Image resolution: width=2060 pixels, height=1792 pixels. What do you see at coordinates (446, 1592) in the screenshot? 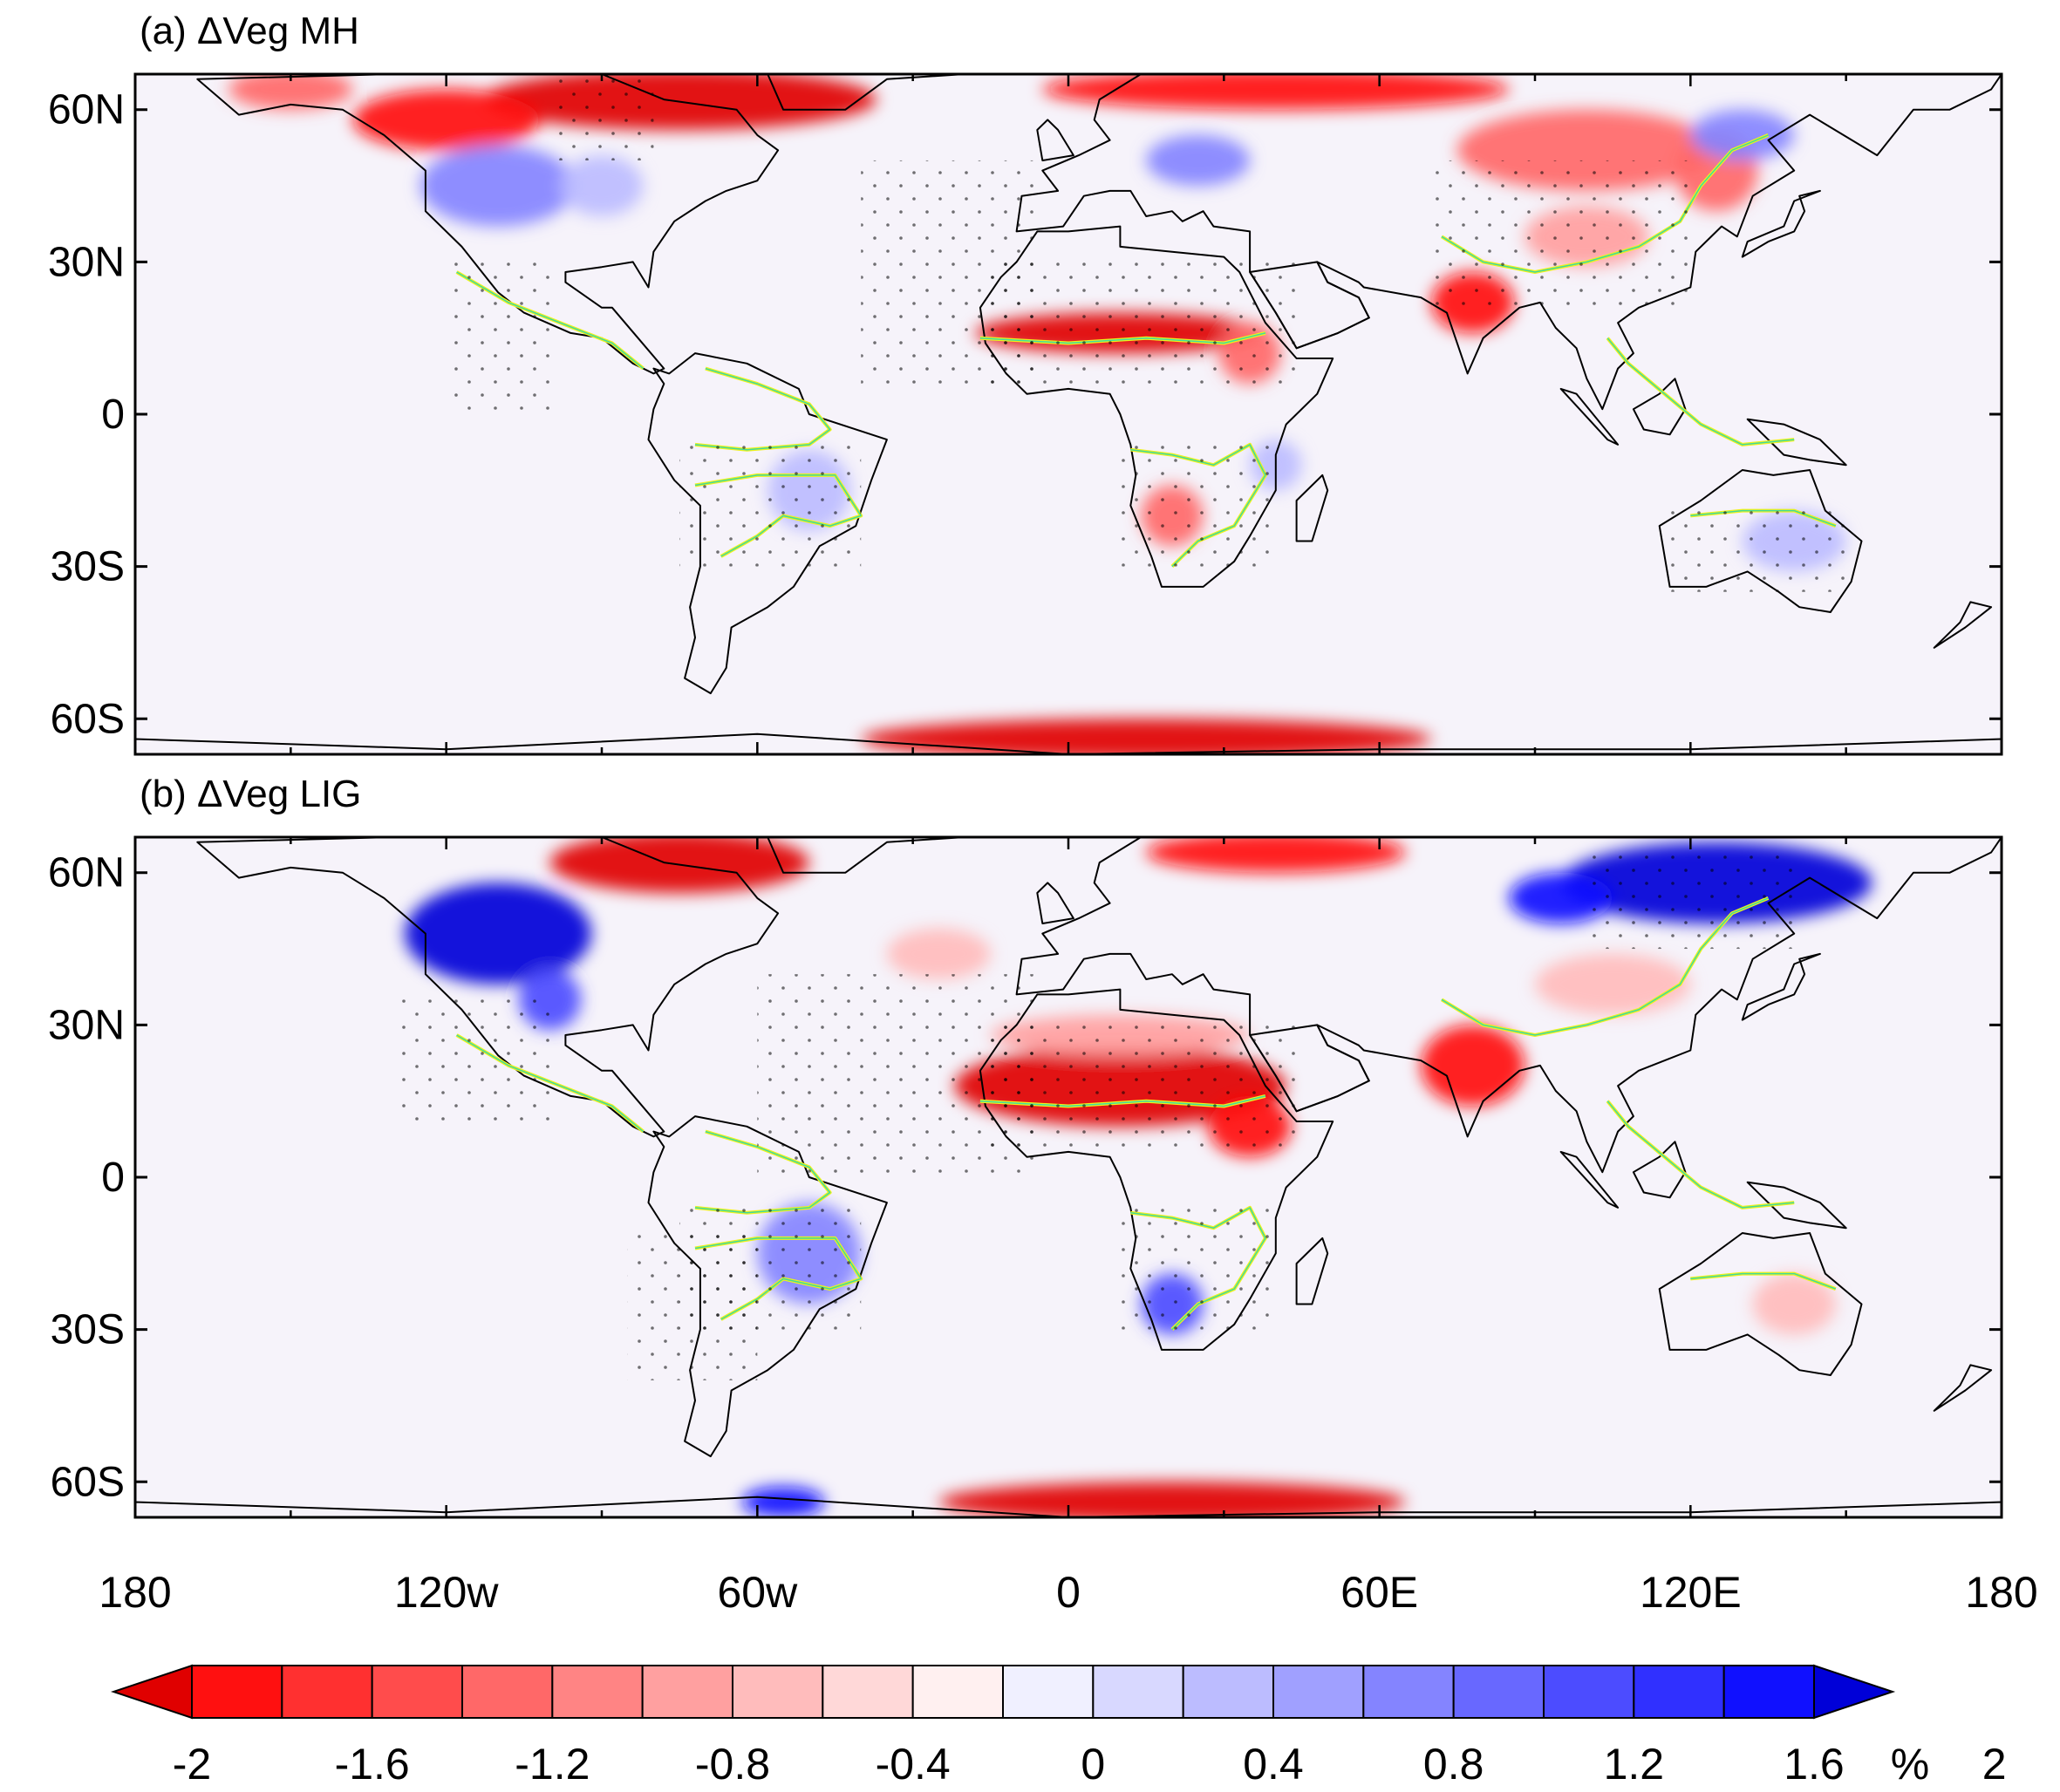
I see `lon-label: 120w` at bounding box center [446, 1592].